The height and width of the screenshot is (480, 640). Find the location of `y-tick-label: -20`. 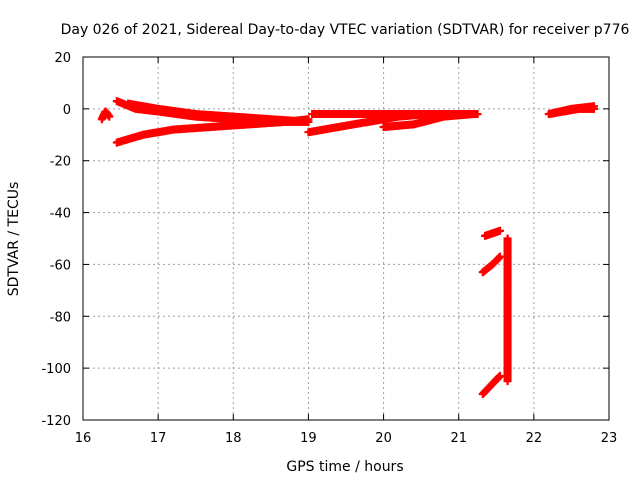

y-tick-label: -20 is located at coordinates (60, 162).